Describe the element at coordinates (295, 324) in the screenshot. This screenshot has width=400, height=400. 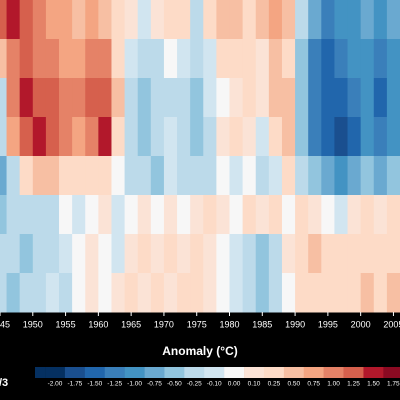
I see `x-tick-label: 1990` at that location.